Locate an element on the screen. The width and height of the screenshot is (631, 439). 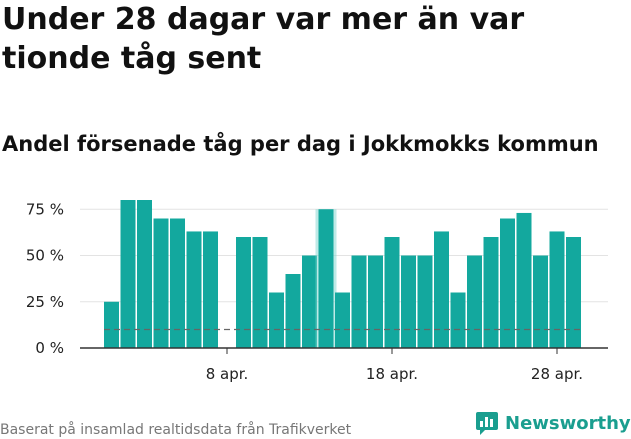
x-tick-label: 18 apr. is located at coordinates (392, 374).